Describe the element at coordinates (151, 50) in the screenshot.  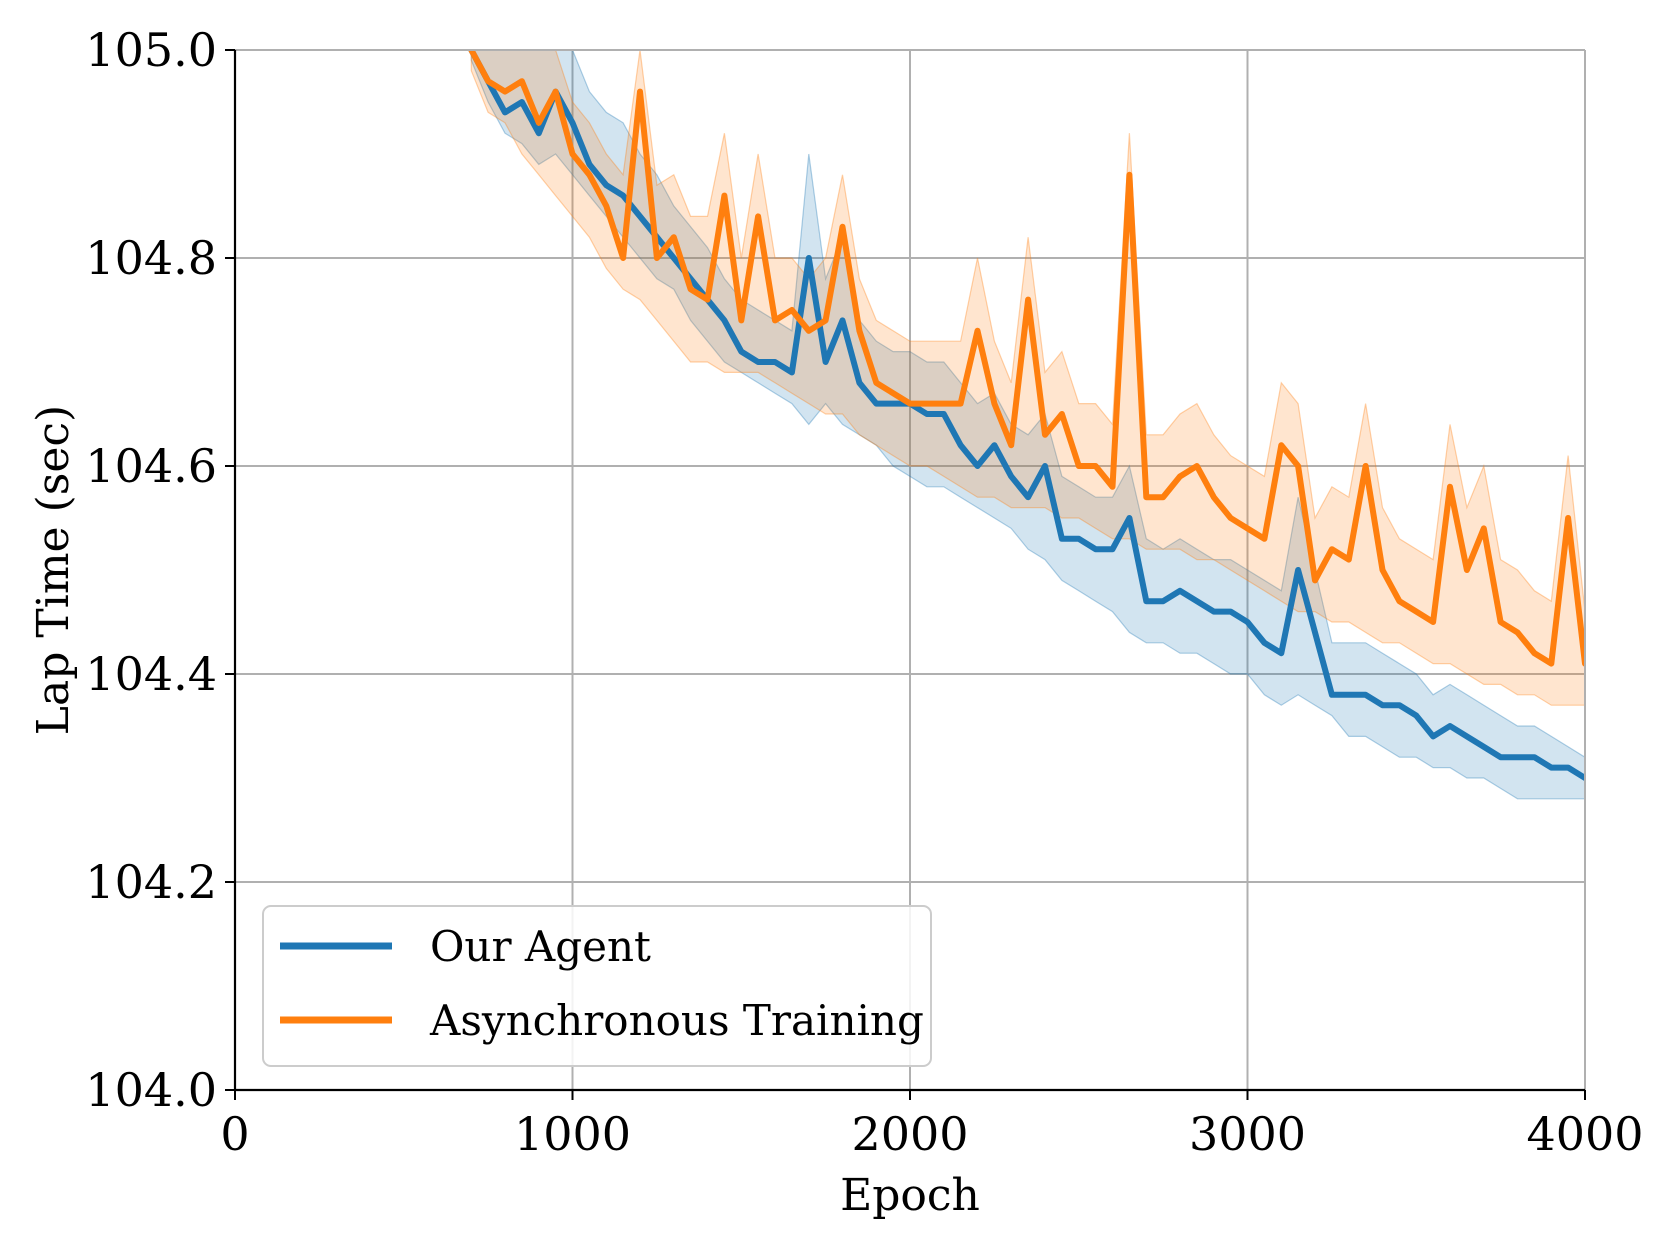
I see `y-tick-label-5: 105.0` at that location.